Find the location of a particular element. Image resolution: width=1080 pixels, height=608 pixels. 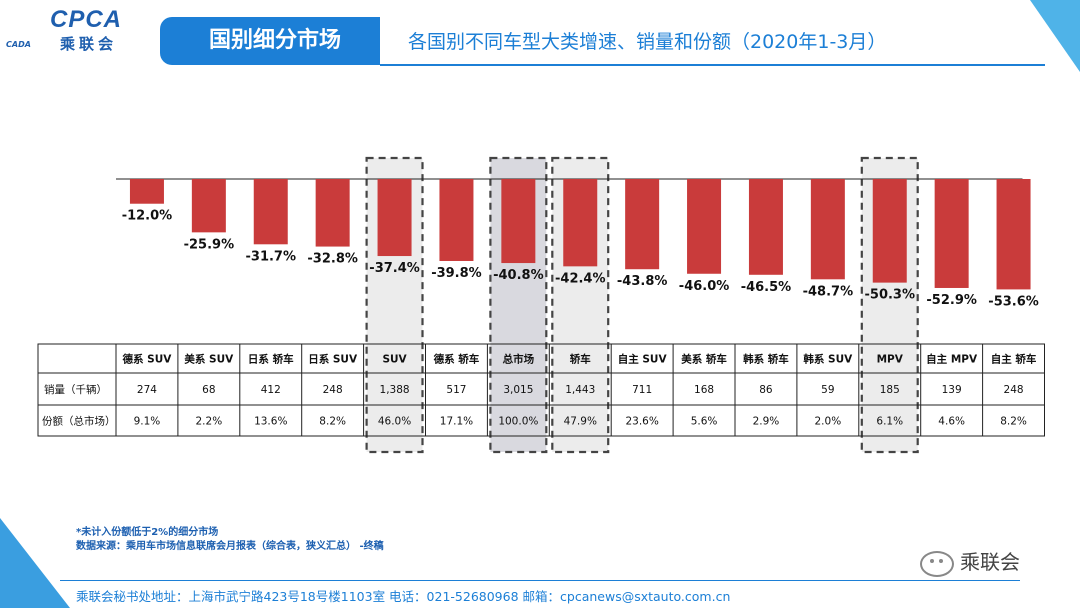

share-cell-12: 6.1% is located at coordinates (889, 422).